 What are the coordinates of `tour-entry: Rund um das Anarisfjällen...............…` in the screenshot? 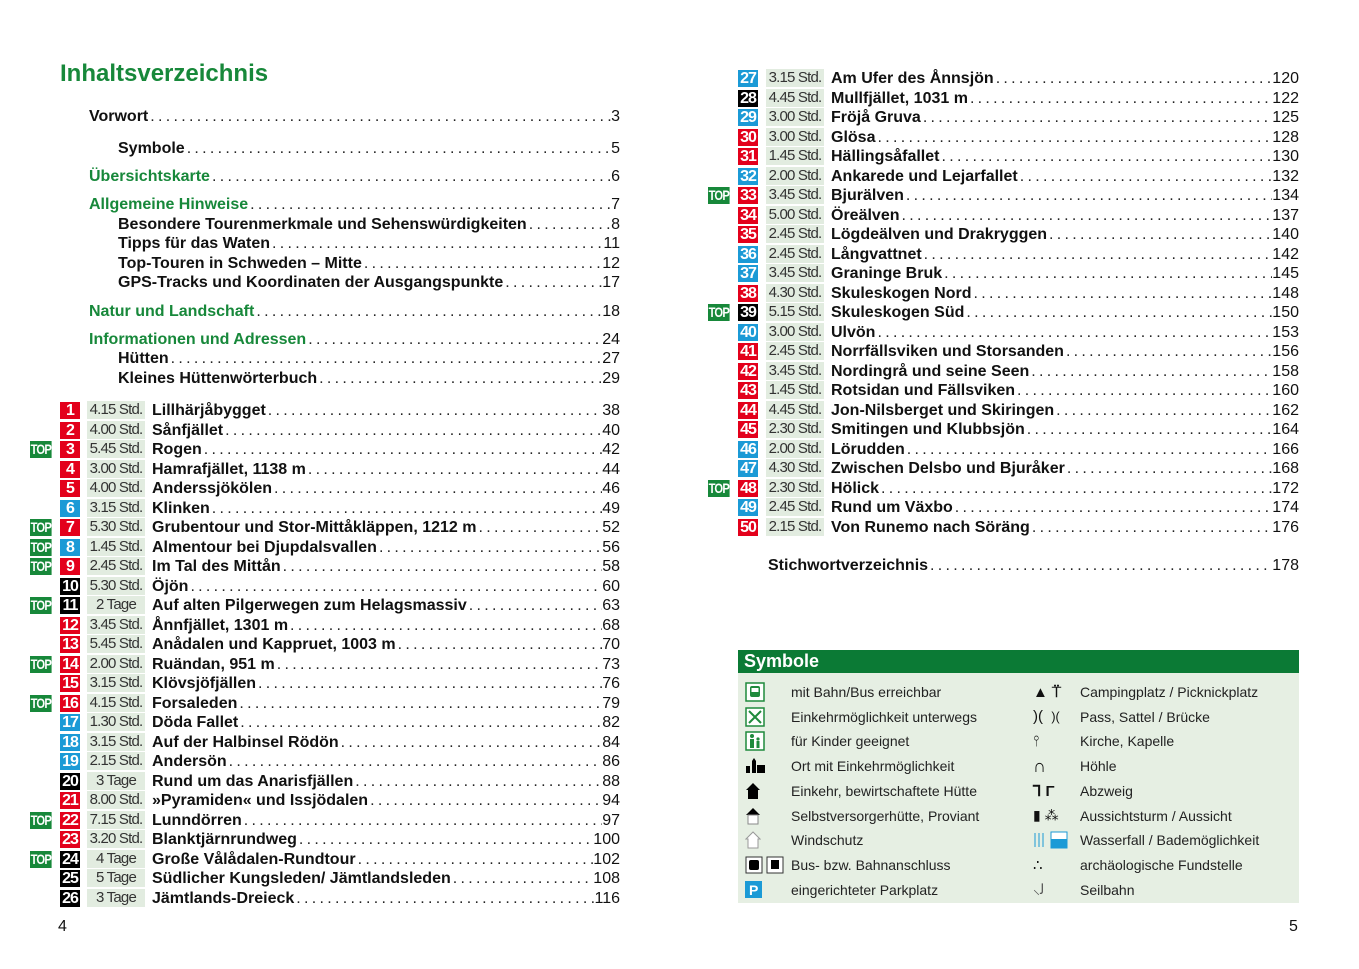 It's located at (386, 781).